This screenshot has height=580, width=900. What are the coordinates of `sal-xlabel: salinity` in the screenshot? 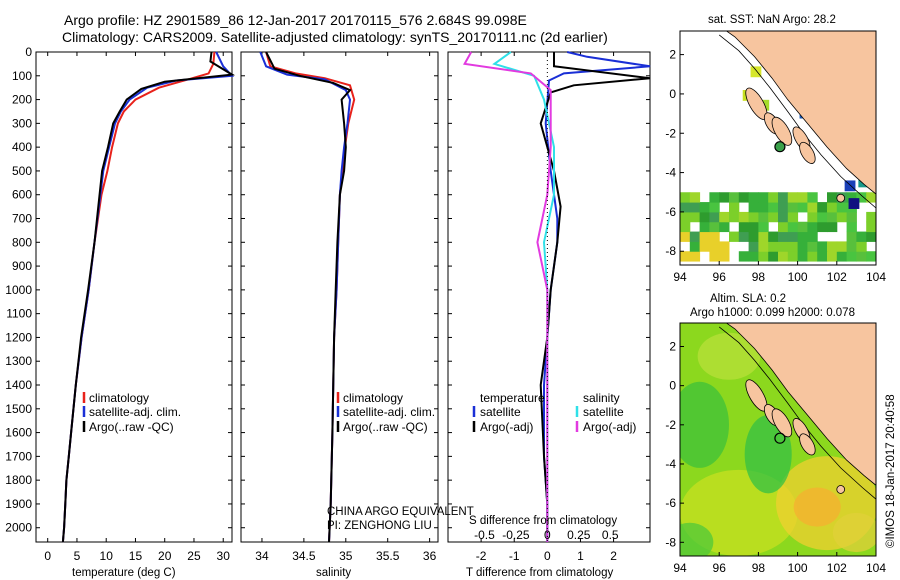 It's located at (333, 573).